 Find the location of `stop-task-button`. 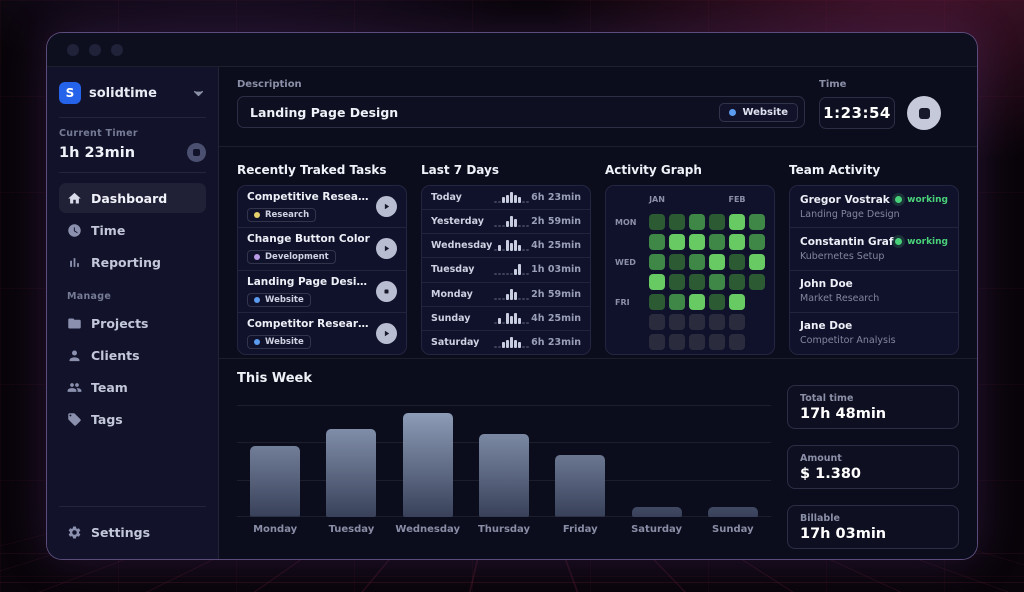

stop-task-button is located at coordinates (386, 291).